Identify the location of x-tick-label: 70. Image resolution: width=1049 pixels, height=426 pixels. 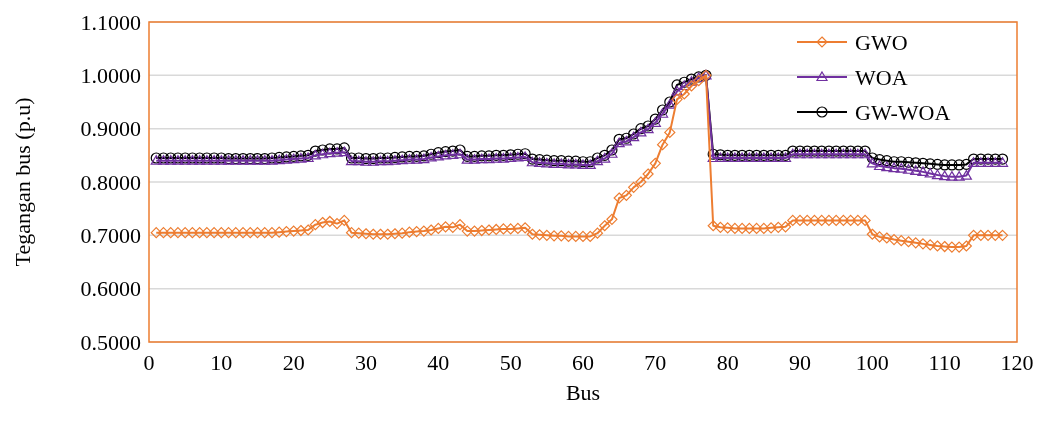
(655, 362).